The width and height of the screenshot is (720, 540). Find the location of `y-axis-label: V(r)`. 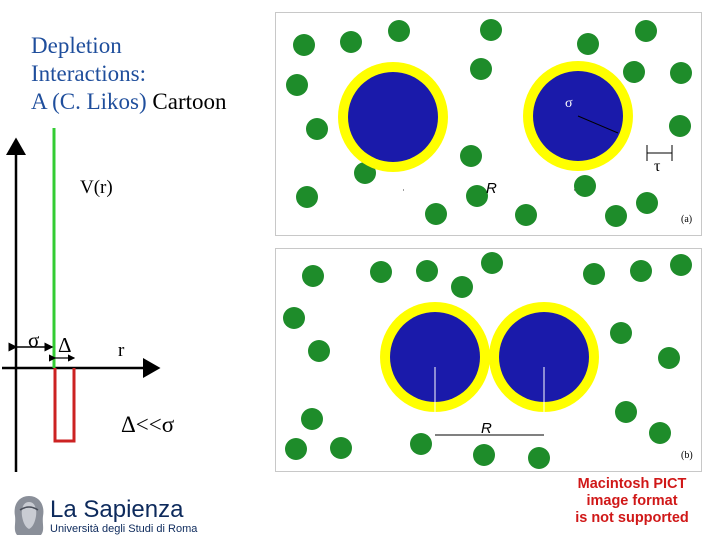

y-axis-label: V(r) is located at coordinates (96, 187).